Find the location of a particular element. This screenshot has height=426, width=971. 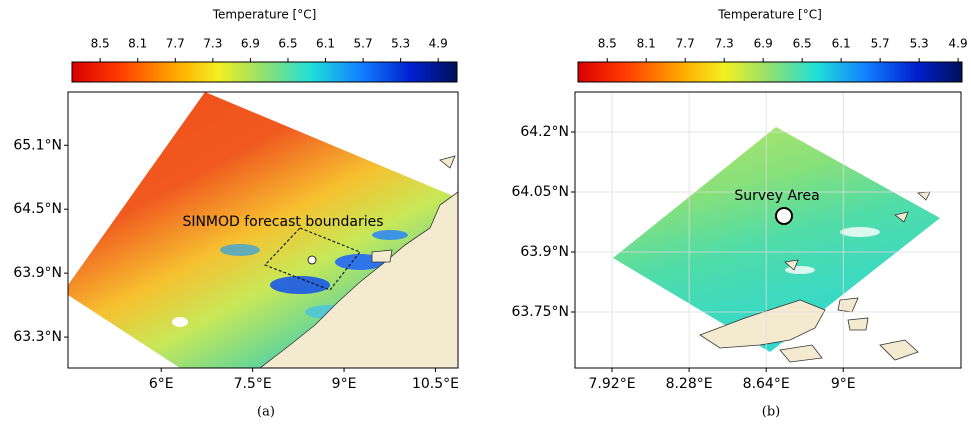

x-tick-label: 7.5°E is located at coordinates (253, 384).